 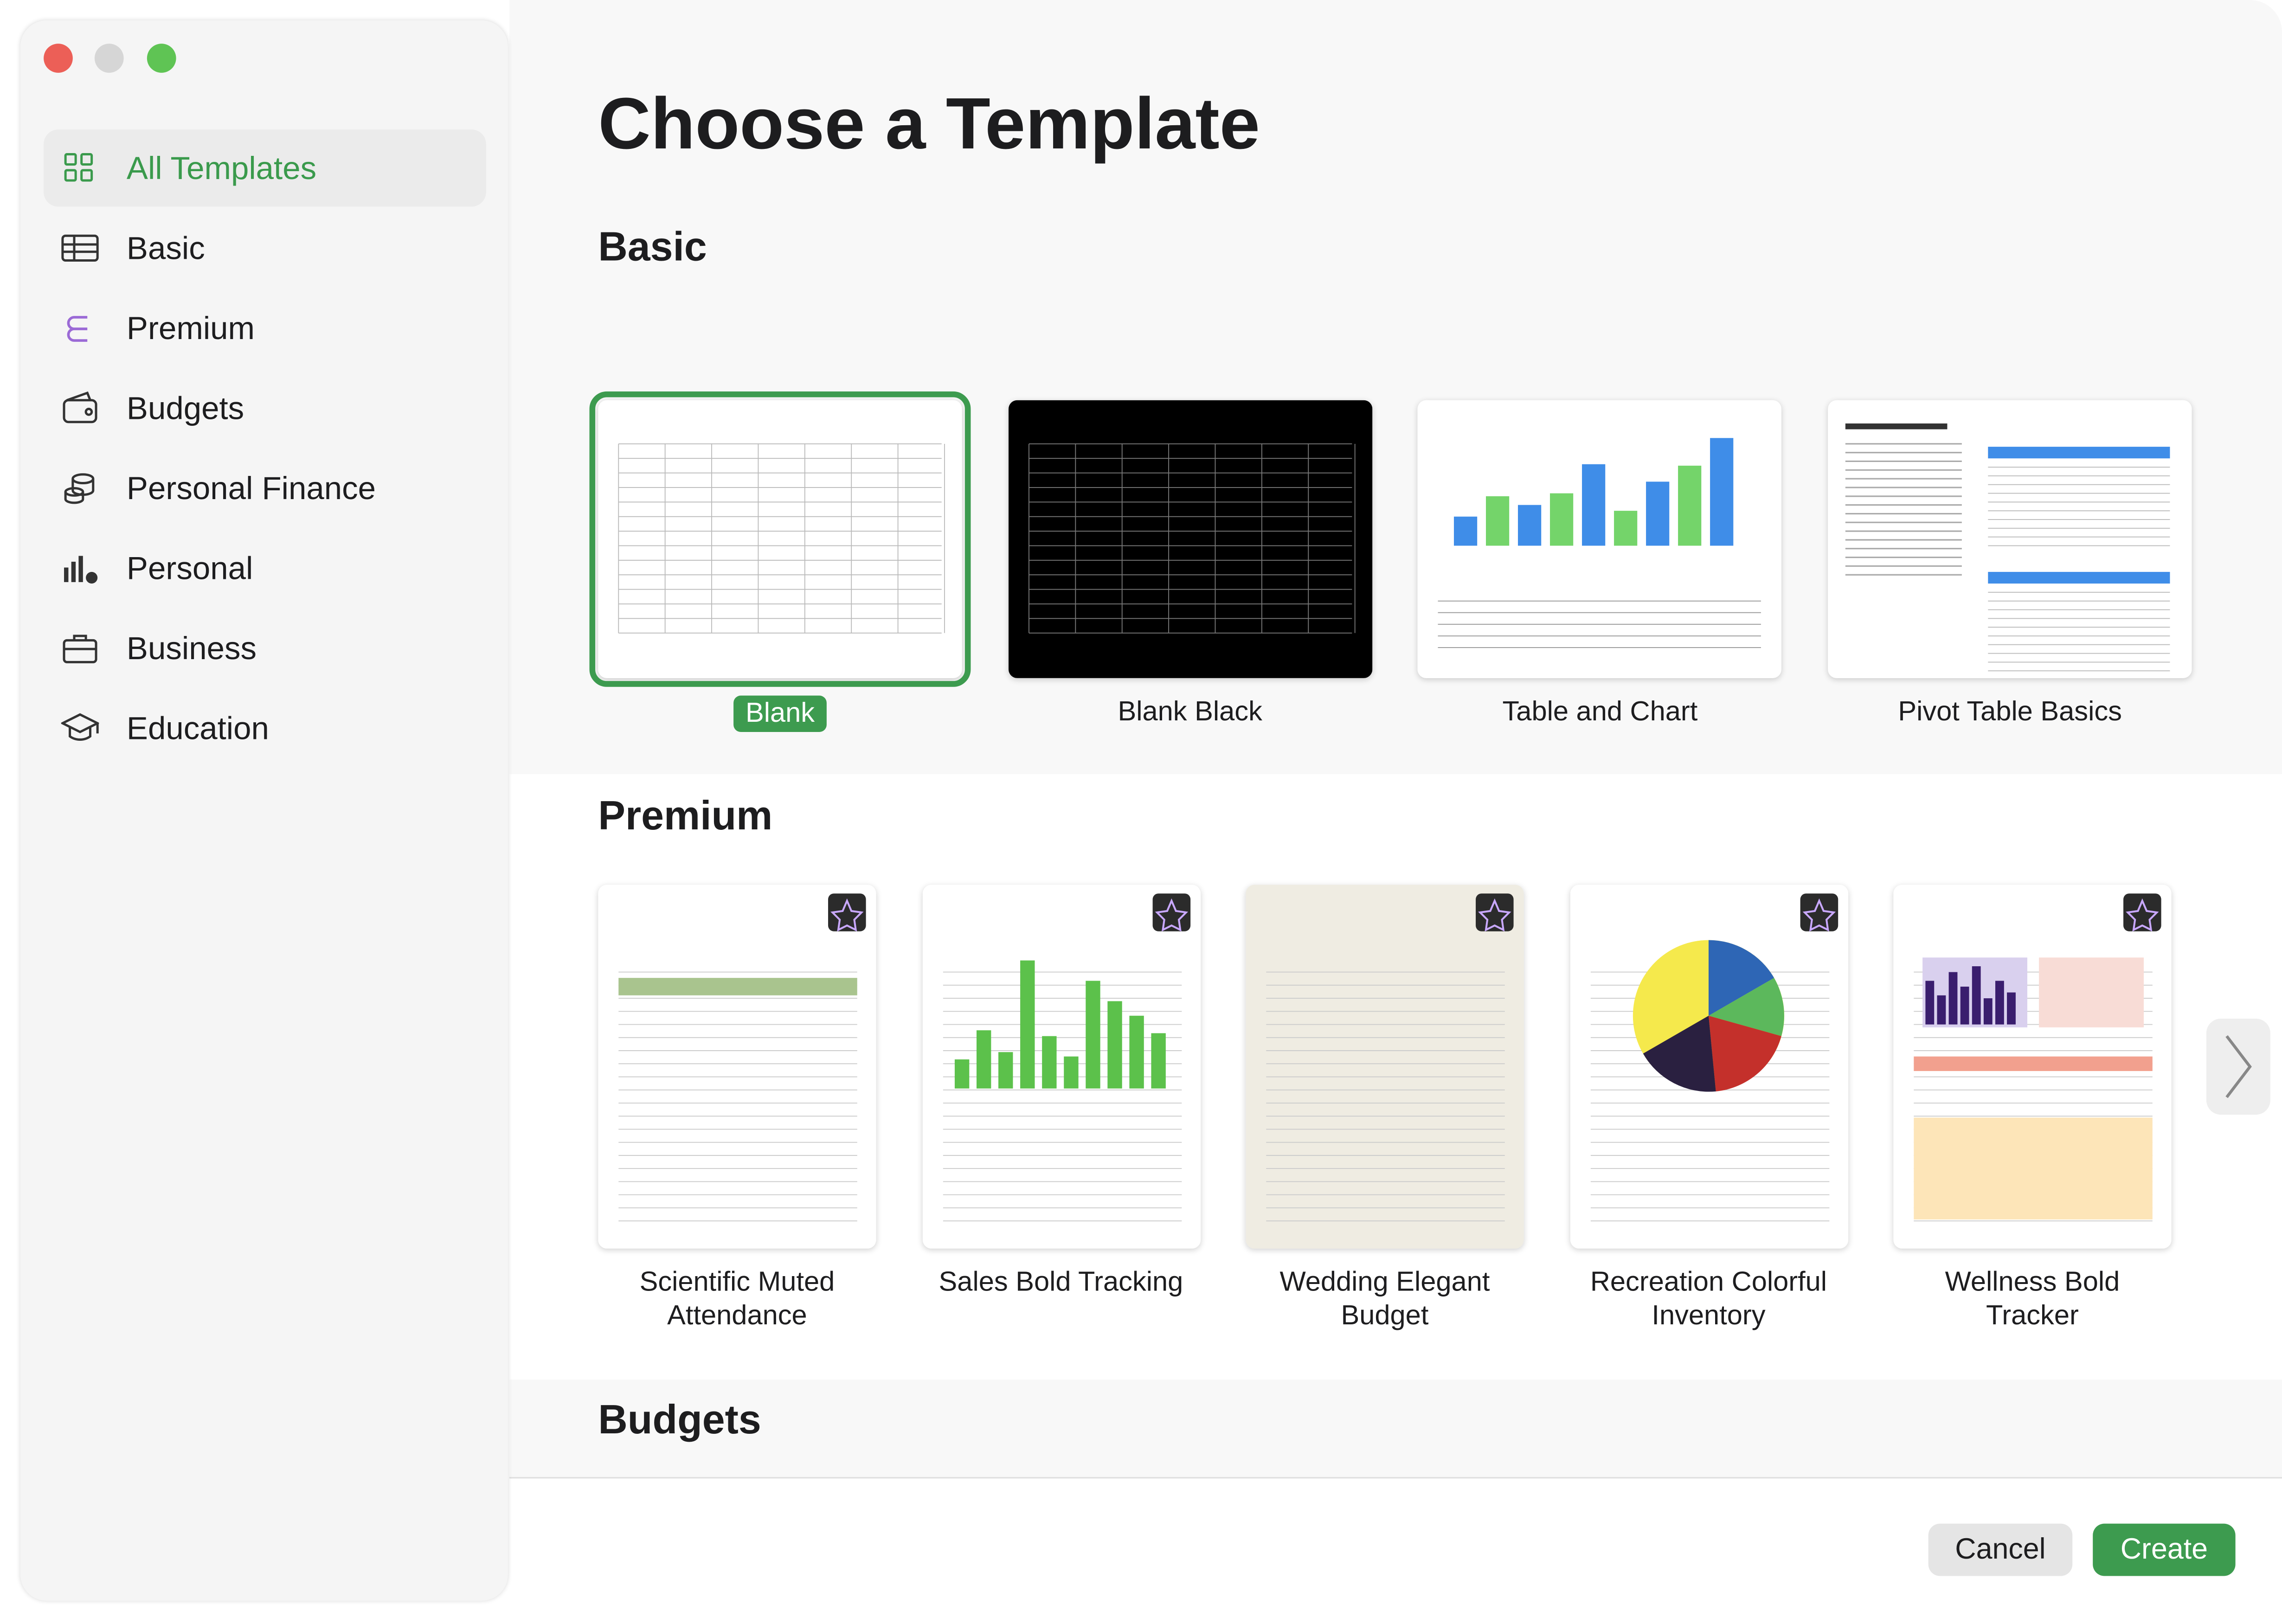 I want to click on template-name: Wellness Bold Tracker, so click(x=2032, y=1300).